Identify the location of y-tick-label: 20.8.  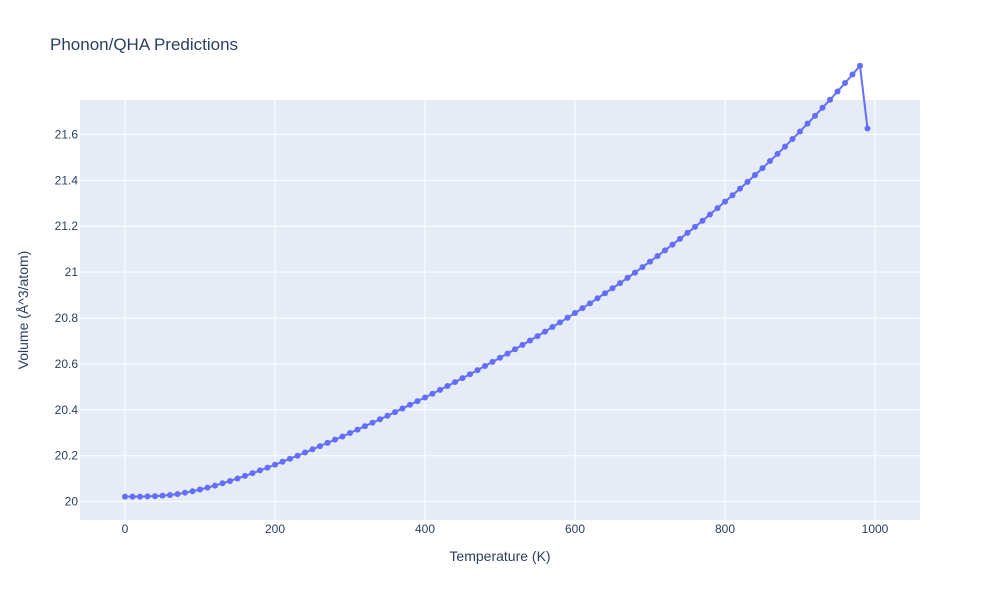
(67, 318).